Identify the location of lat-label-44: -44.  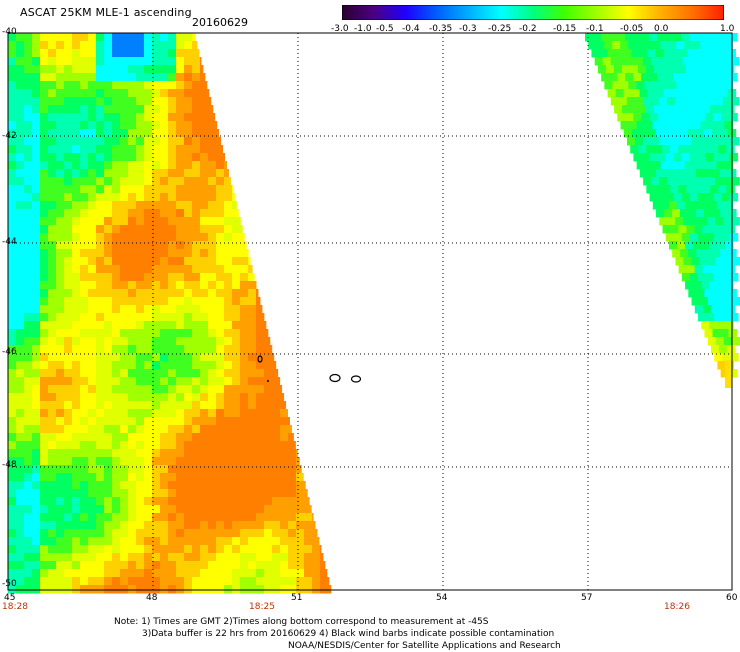
(9, 242).